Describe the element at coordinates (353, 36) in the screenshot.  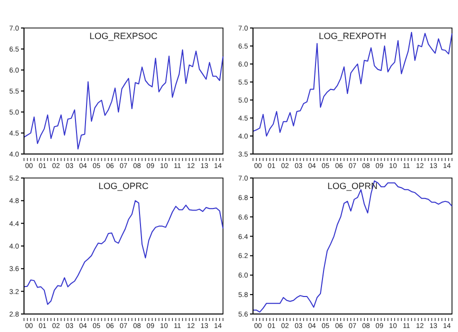
I see `chart-title: LOG_REXPOTH` at that location.